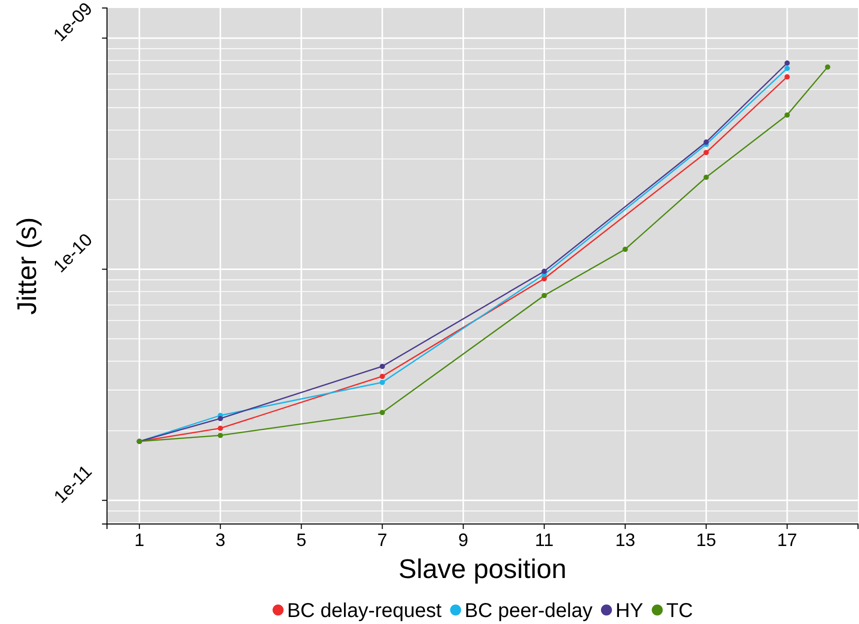 This screenshot has height=624, width=859. Describe the element at coordinates (629, 611) in the screenshot. I see `legend-label: HY` at that location.